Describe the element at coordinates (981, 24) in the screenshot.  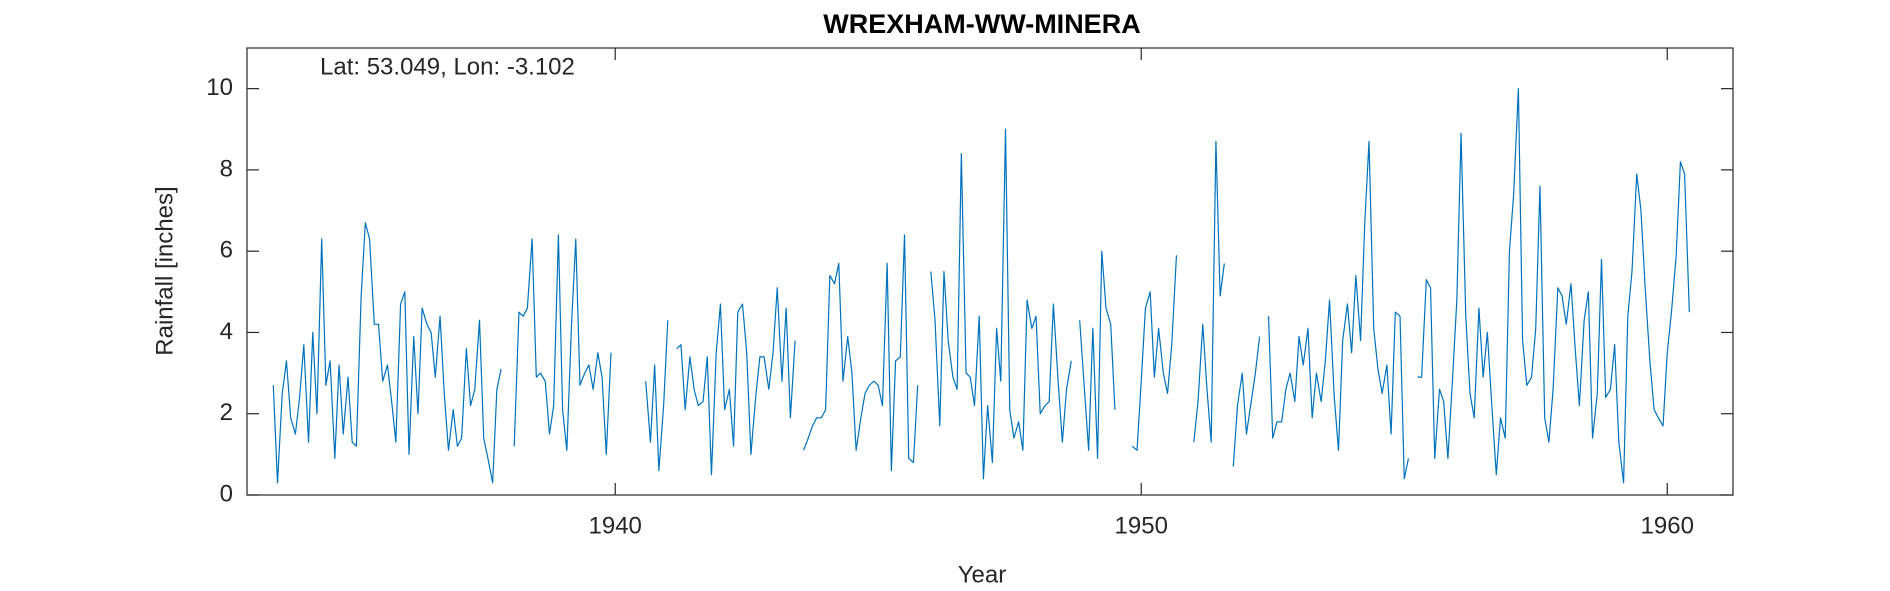
I see `chart-title: WREXHAM-WW-MINERA` at that location.